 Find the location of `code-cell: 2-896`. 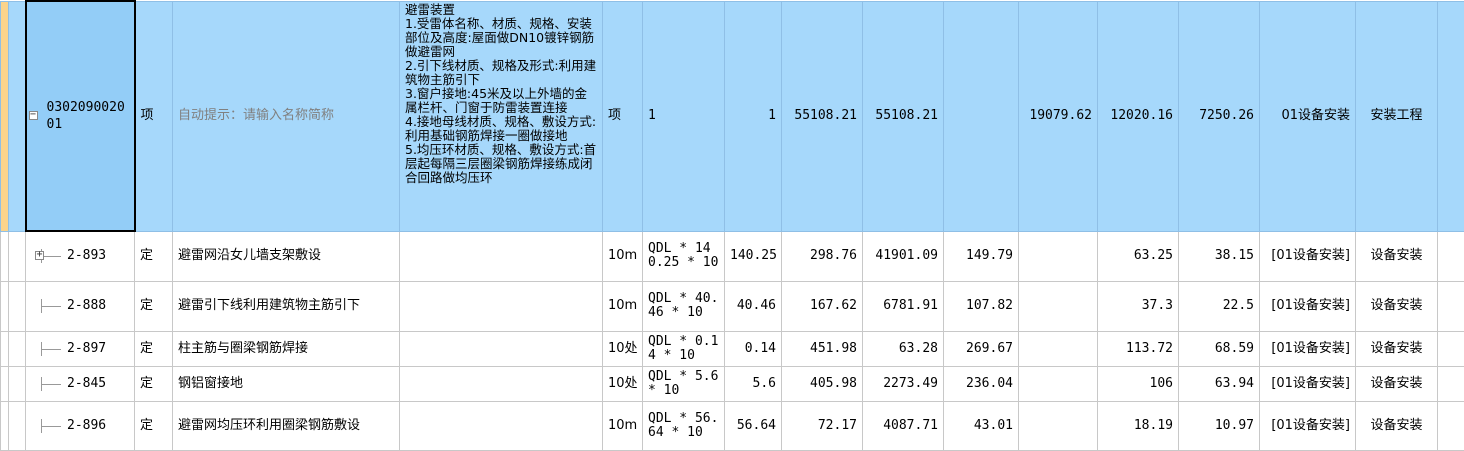

code-cell: 2-896 is located at coordinates (80, 425).